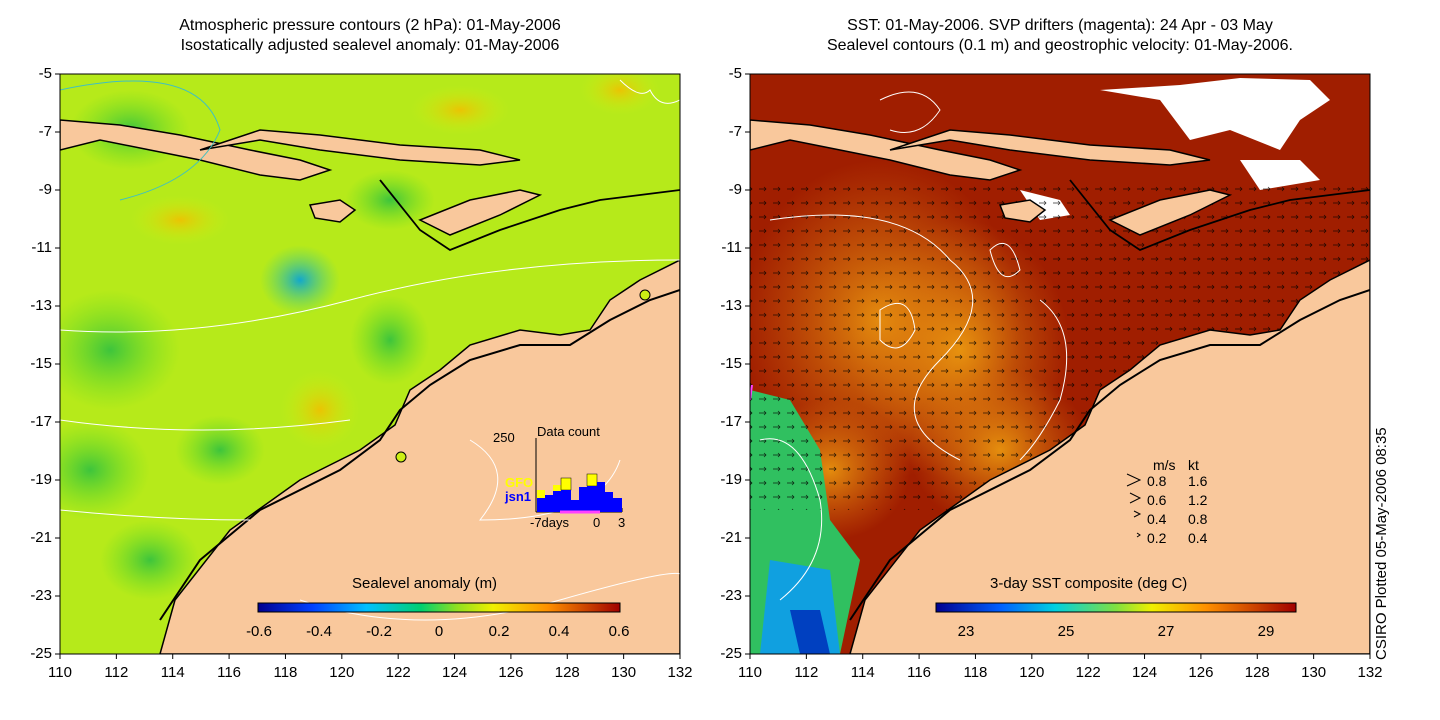 This screenshot has width=1440, height=720. Describe the element at coordinates (680, 672) in the screenshot. I see `x-tick-label: 132` at that location.